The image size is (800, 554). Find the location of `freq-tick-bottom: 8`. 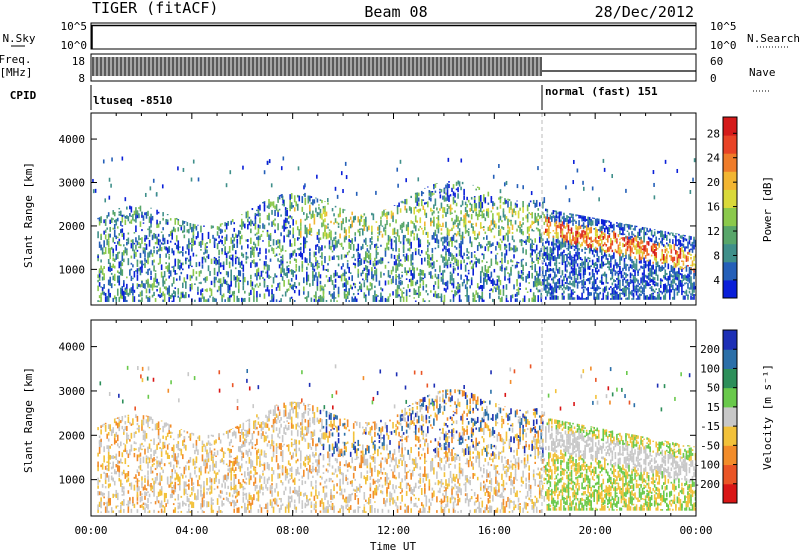

freq-tick-bottom: 8 is located at coordinates (81, 78).